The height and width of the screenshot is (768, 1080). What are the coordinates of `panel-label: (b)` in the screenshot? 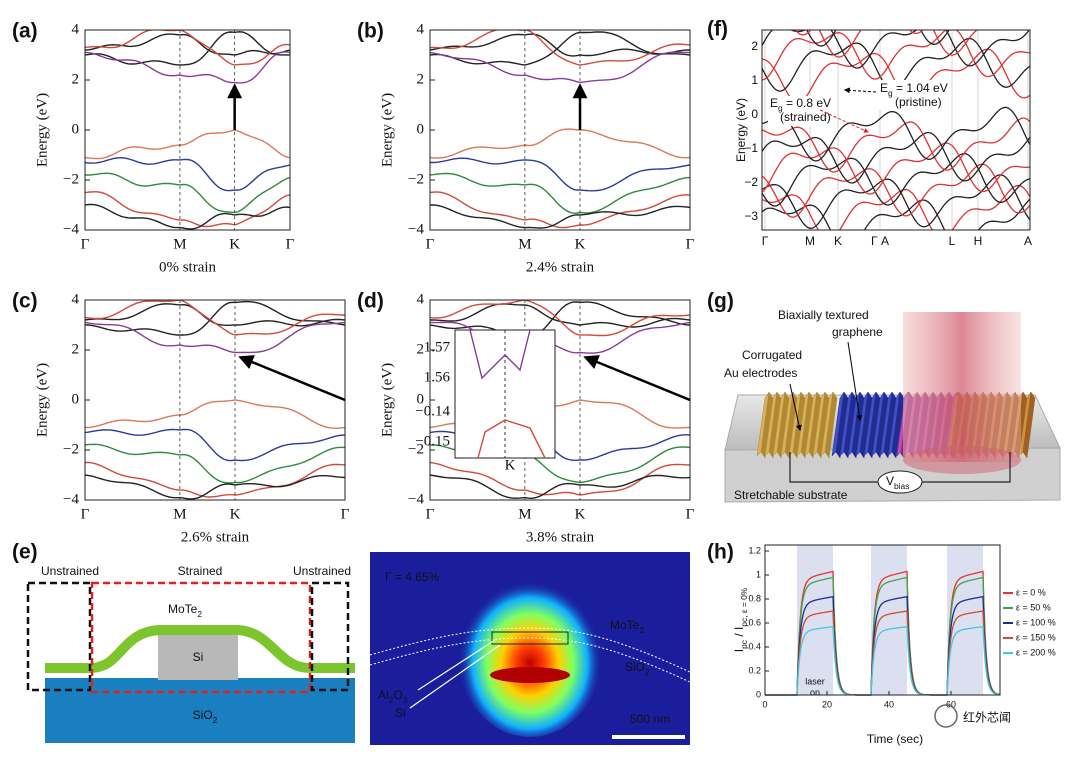 It's located at (370, 31).